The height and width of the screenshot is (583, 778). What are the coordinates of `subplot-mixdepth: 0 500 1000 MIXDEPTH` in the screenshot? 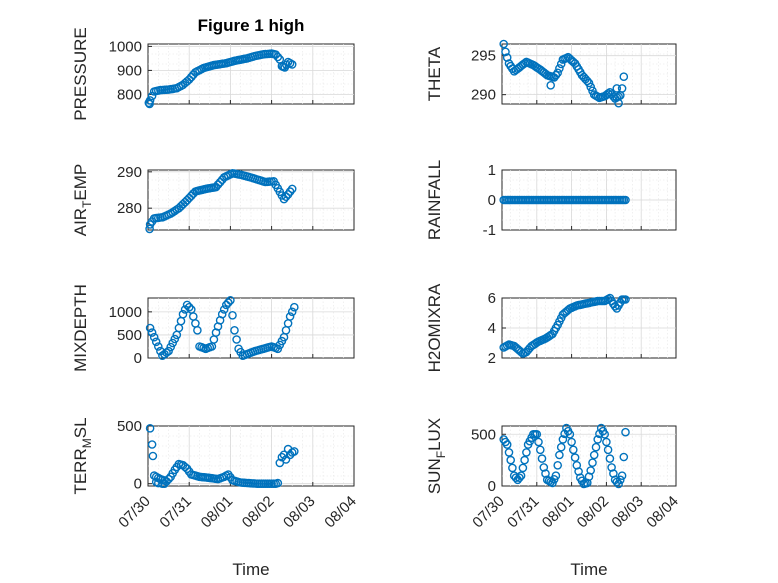 It's located at (213, 328).